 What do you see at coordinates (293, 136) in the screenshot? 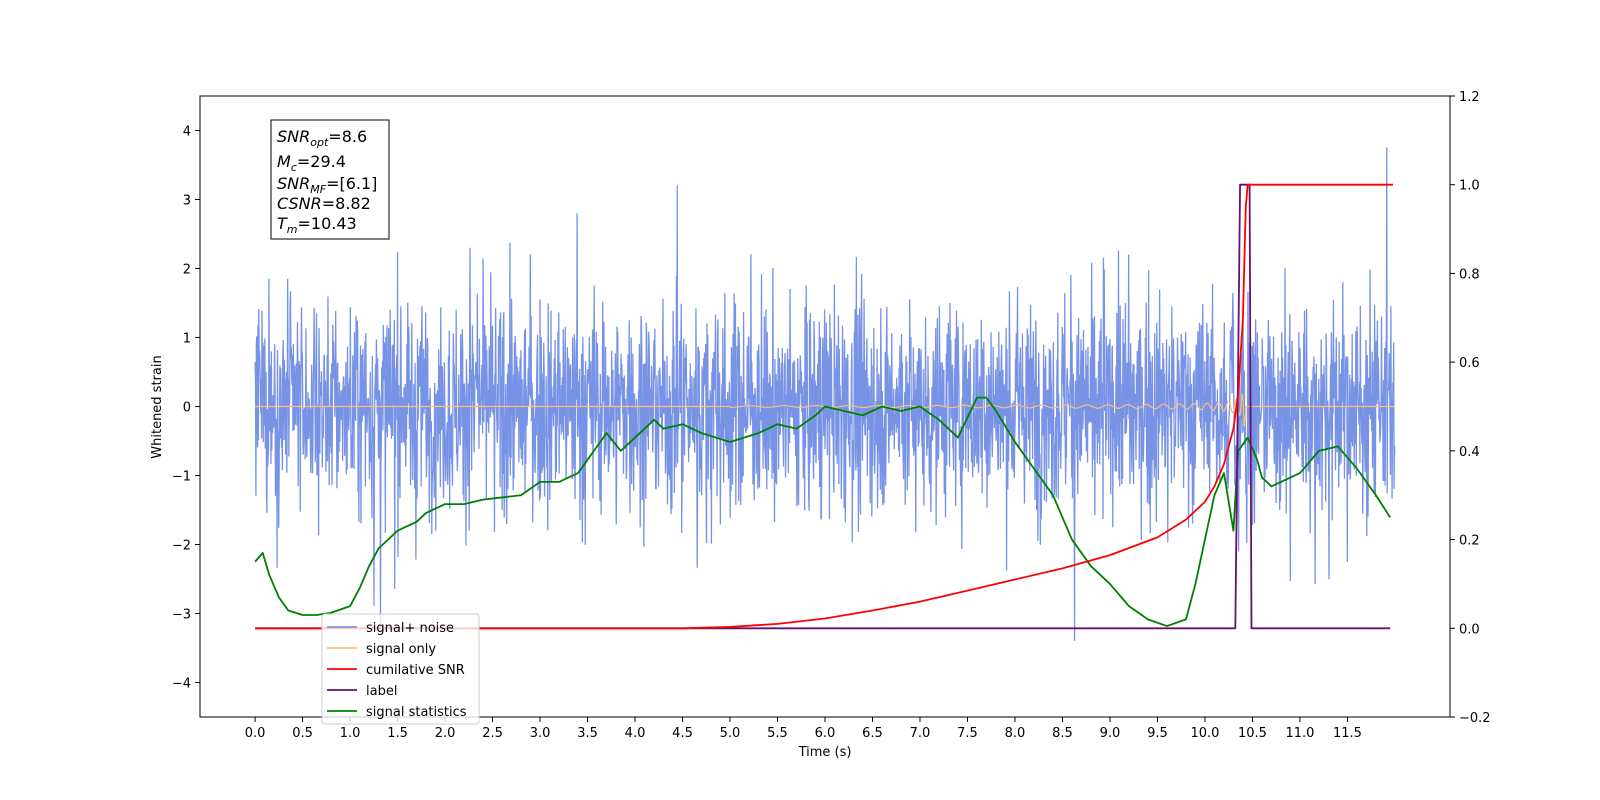
I see `info-snr-opt-main: SNR` at bounding box center [293, 136].